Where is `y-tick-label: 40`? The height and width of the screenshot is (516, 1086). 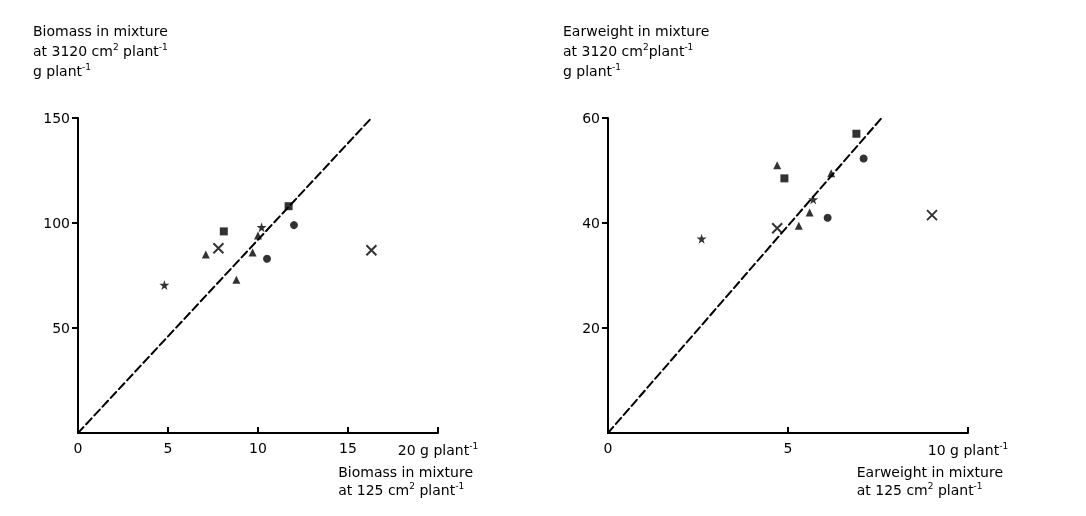 y-tick-label: 40 is located at coordinates (591, 223).